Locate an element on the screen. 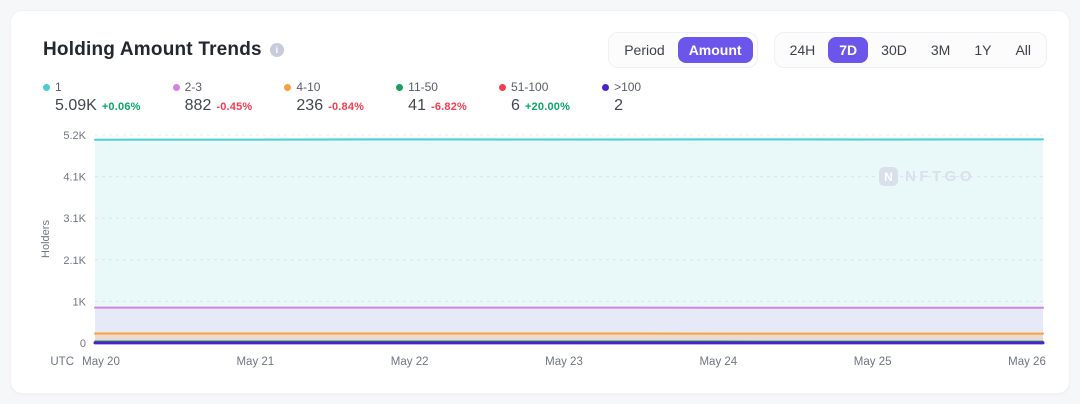  svg-text: 0 is located at coordinates (83, 344).